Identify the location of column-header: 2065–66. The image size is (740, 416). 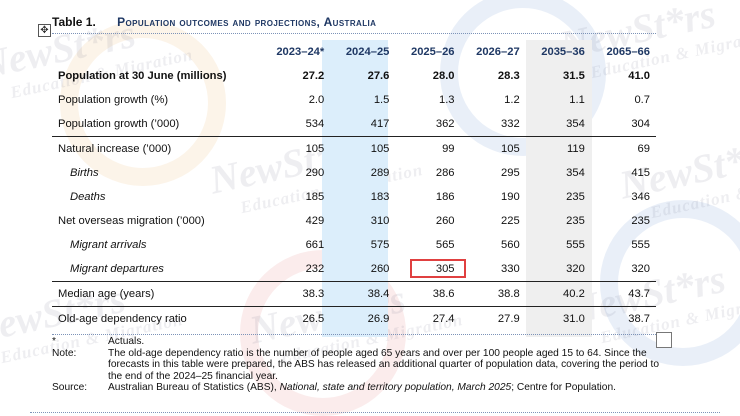
(628, 52).